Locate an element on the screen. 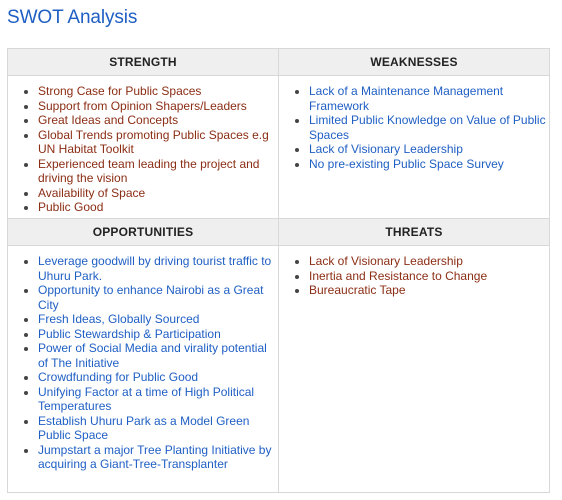 Image resolution: width=562 pixels, height=500 pixels. opportunities-item: Public Stewardship & Participation is located at coordinates (158, 334).